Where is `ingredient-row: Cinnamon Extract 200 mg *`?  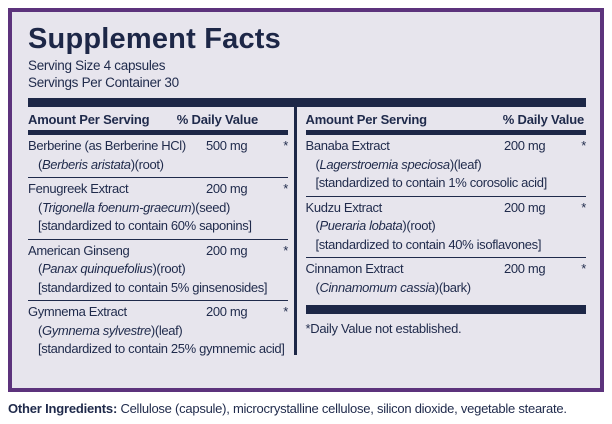 ingredient-row: Cinnamon Extract 200 mg * is located at coordinates (446, 269).